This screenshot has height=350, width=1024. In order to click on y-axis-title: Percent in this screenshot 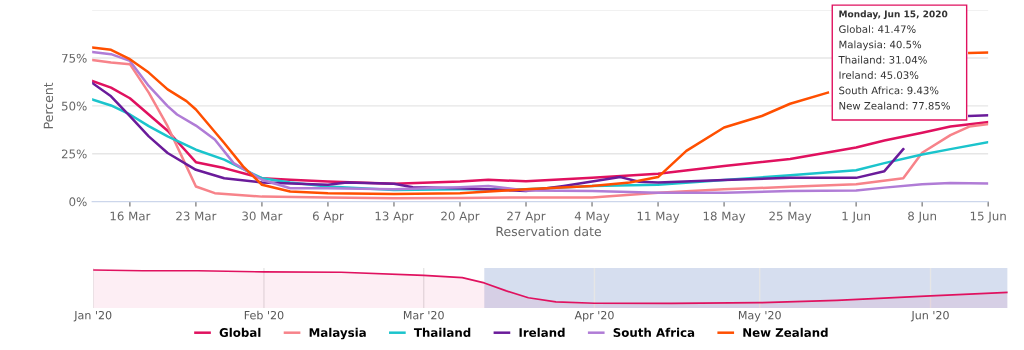, I will do `click(48, 105)`.